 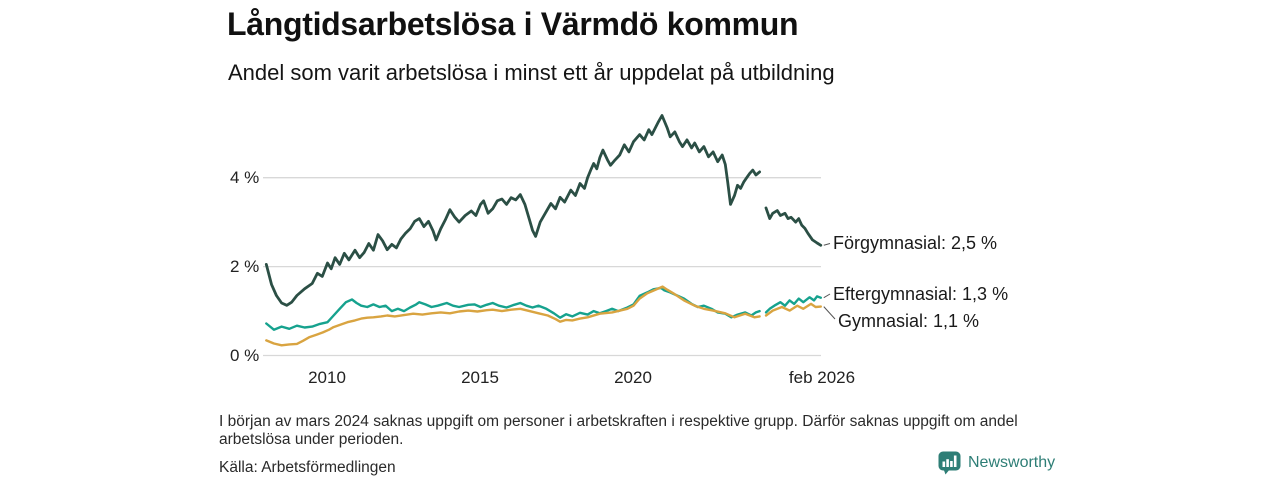 I want to click on series-label-forgymnasial: Förgymnasial: 2,5 %, so click(x=915, y=243).